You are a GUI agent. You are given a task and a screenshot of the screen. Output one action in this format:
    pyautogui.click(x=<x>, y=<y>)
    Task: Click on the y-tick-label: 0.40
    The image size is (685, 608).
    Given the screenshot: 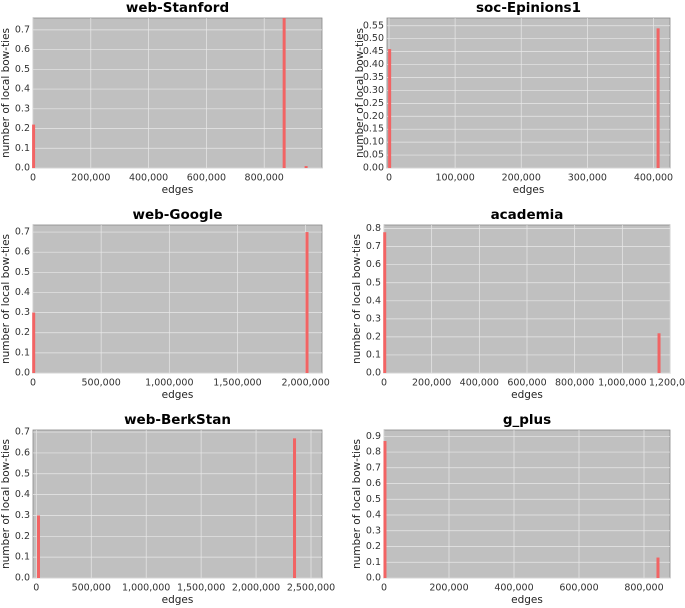 What is the action you would take?
    pyautogui.click(x=373, y=64)
    